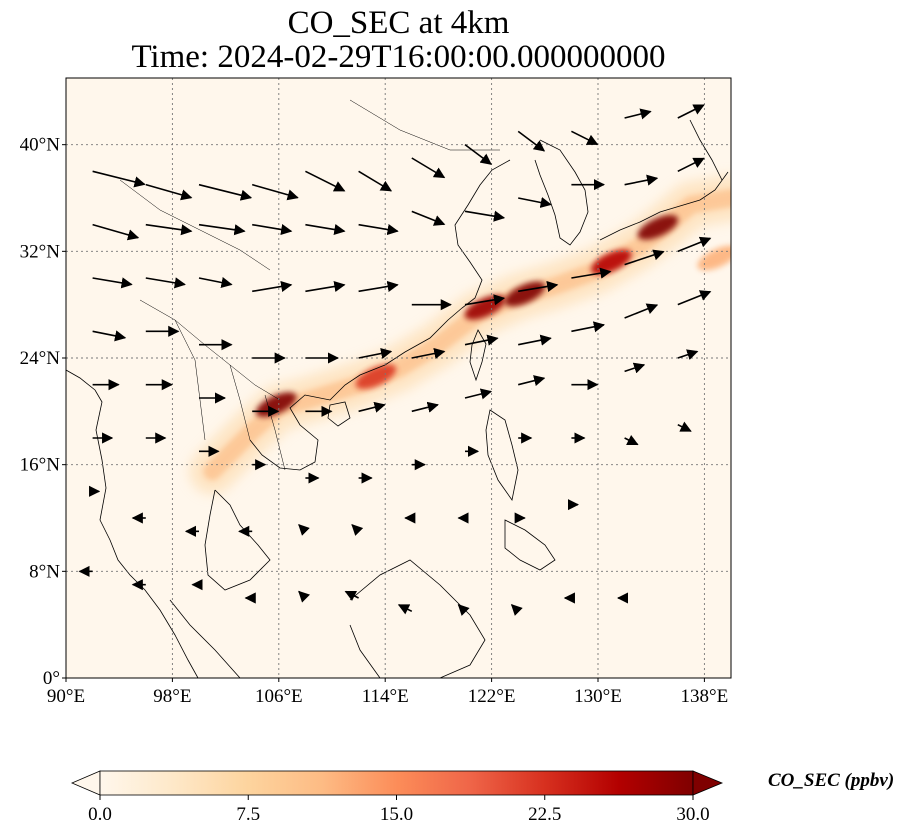 This screenshot has width=916, height=836. I want to click on lon-tick-label: 90°E, so click(66, 696).